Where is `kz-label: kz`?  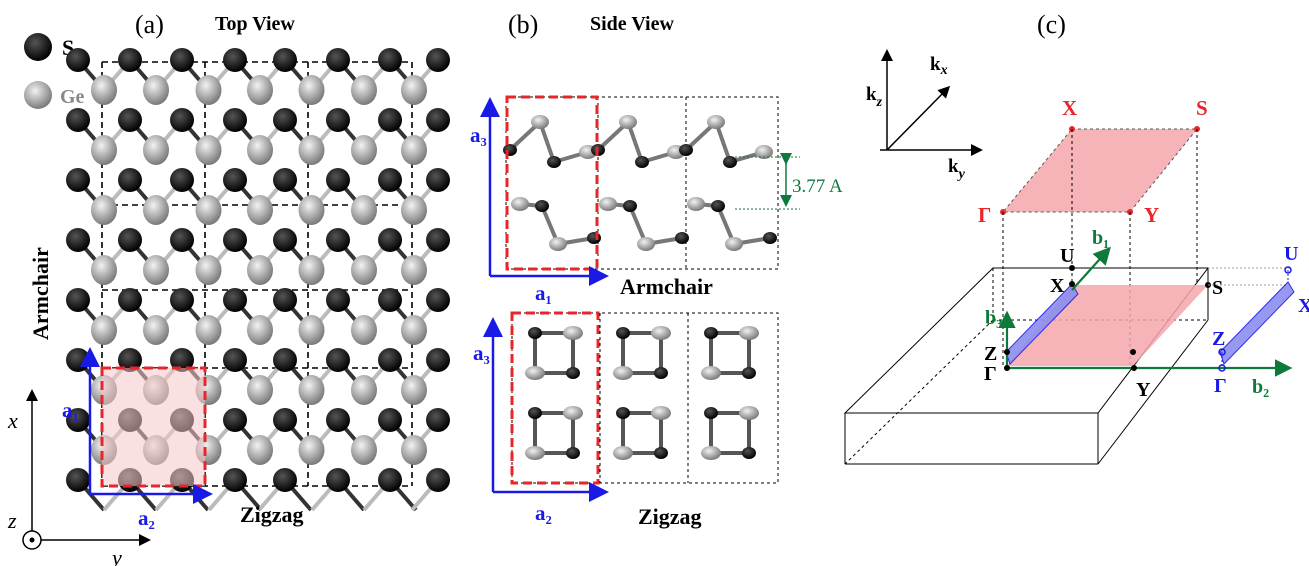
kz-label: kz is located at coordinates (874, 97).